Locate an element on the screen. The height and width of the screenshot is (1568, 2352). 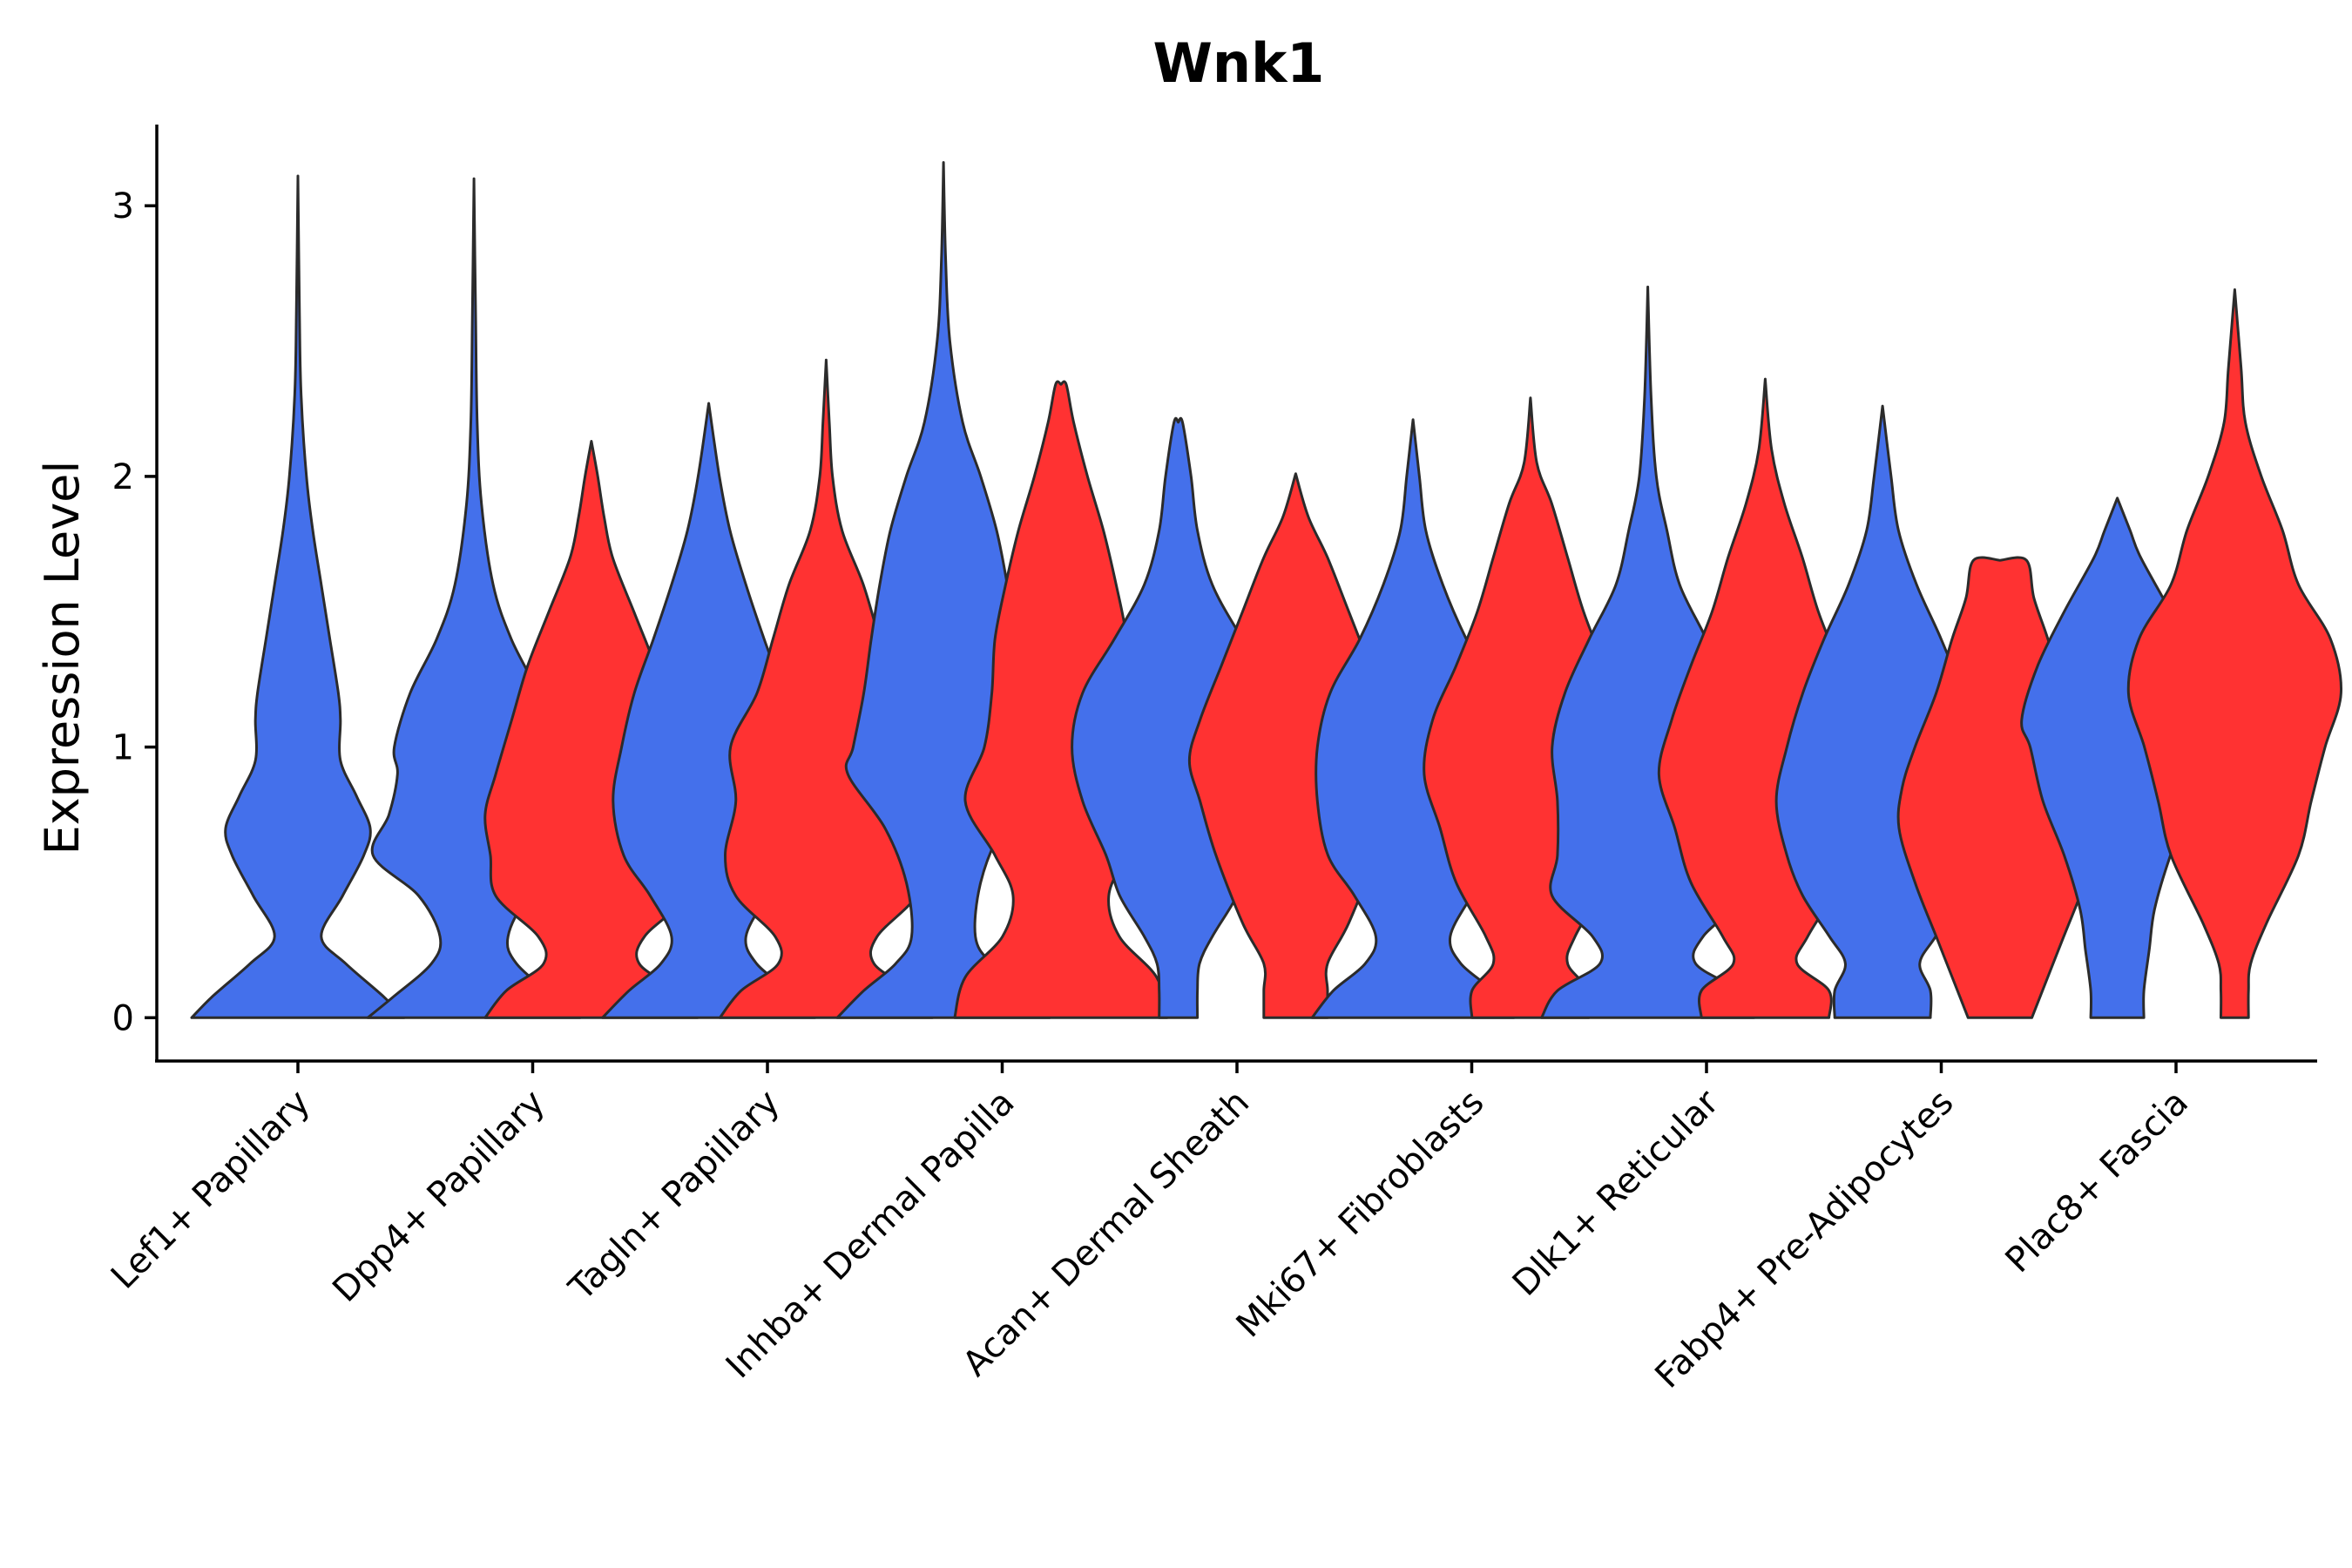
violin-lef1-papillary-blue is located at coordinates (298, 596).